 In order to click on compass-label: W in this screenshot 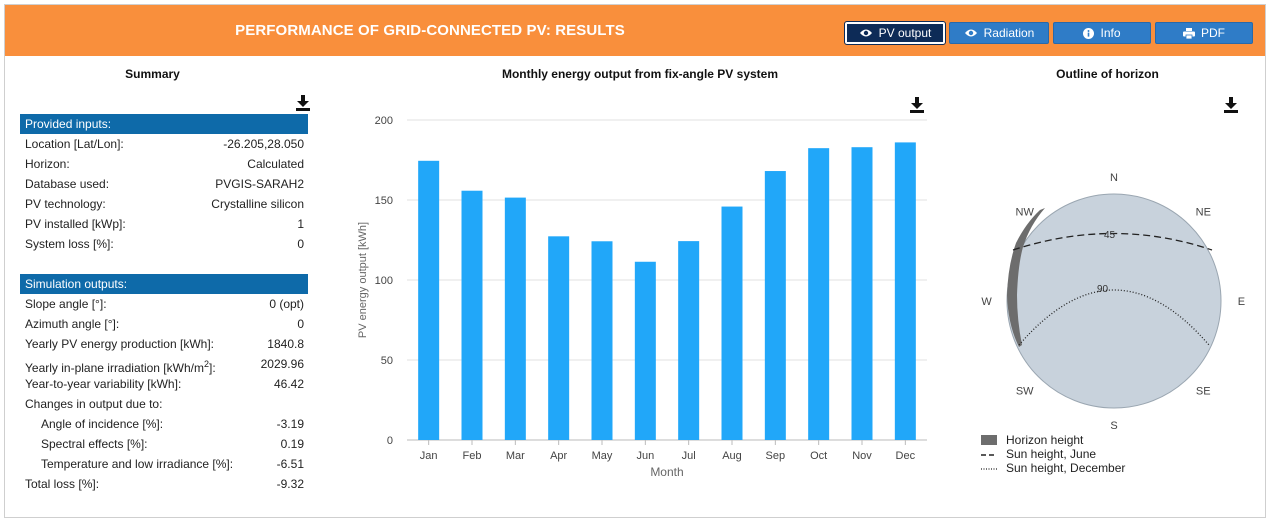, I will do `click(986, 302)`.